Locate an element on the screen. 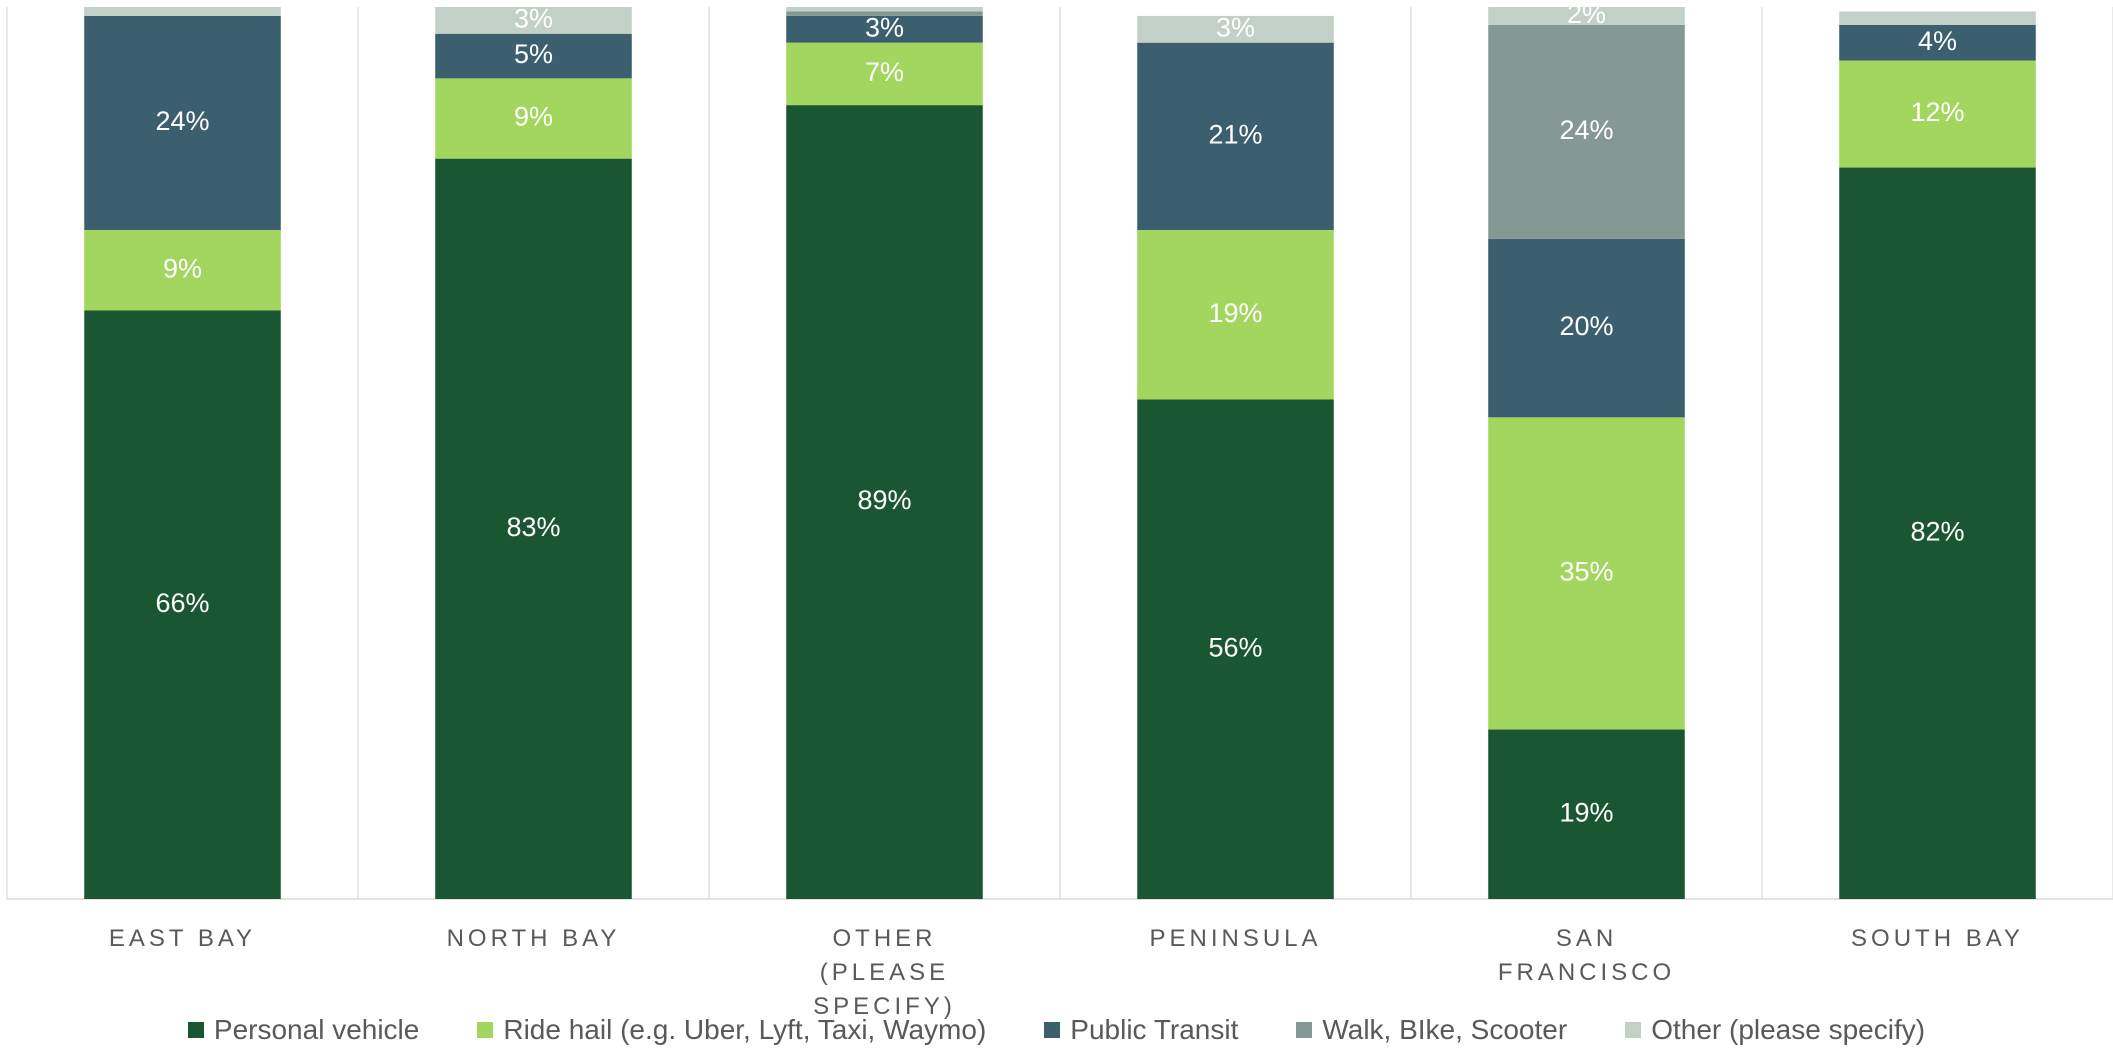 The height and width of the screenshot is (1048, 2113). data-label: 20% is located at coordinates (1586, 326).